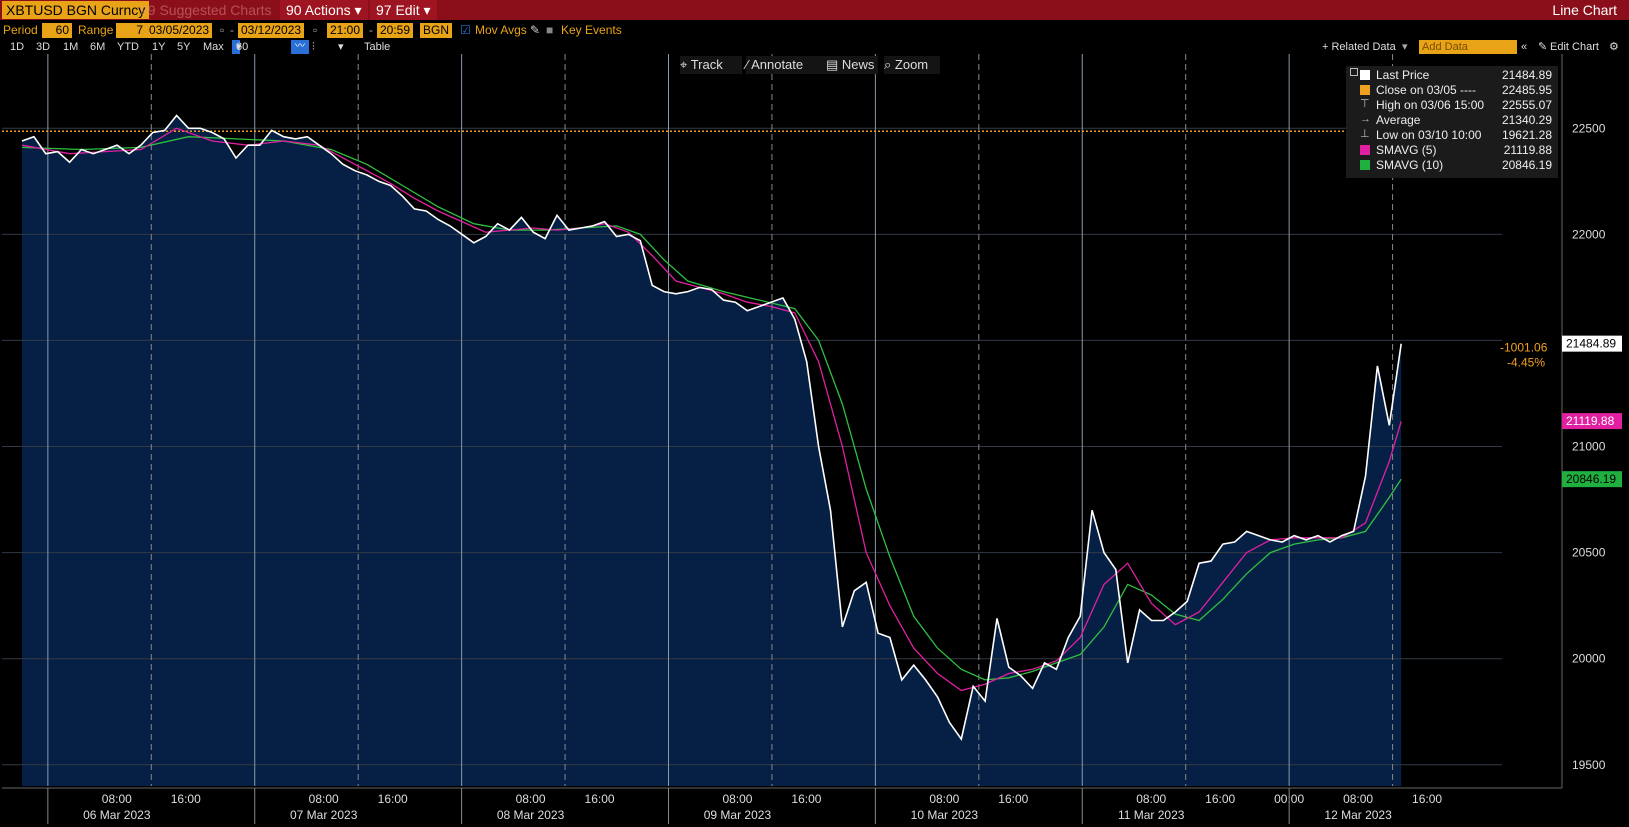 This screenshot has width=1629, height=827. Describe the element at coordinates (213, 47) in the screenshot. I see `range-max: Max` at that location.